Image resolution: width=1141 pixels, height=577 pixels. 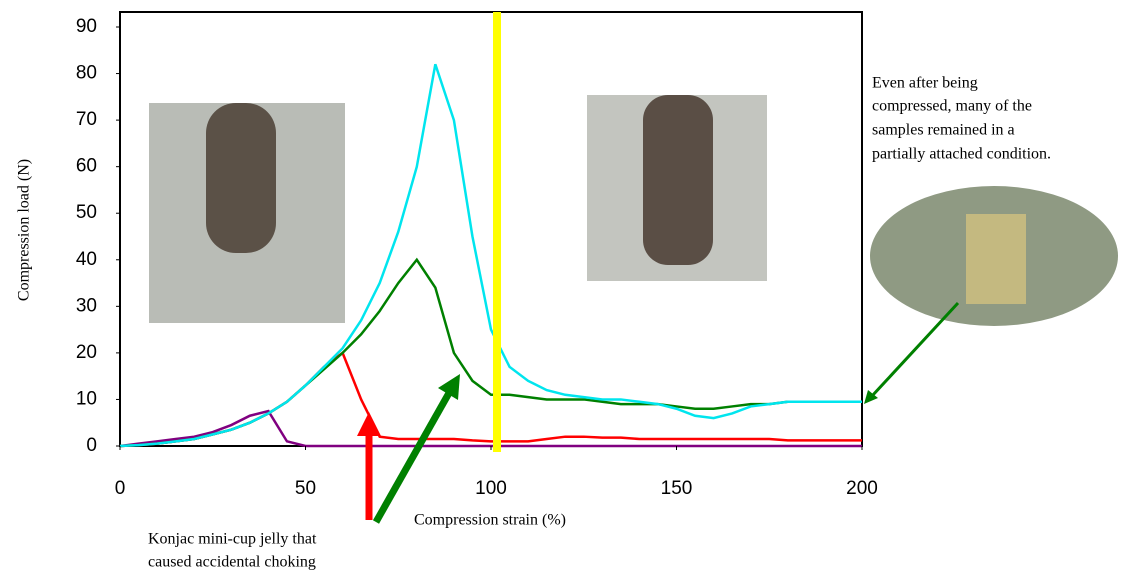 What do you see at coordinates (120, 488) in the screenshot?
I see `x-tick-label: 0` at bounding box center [120, 488].